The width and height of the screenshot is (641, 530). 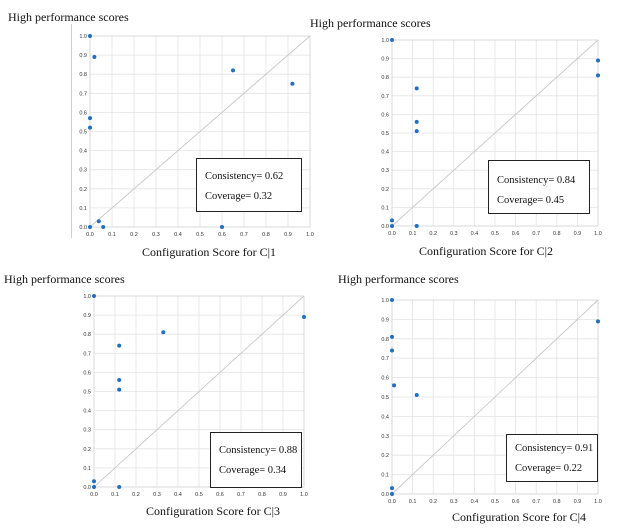 I want to click on chart-2-stats-box: Consistency= 0.84 Coverage= 0.45, so click(x=539, y=187).